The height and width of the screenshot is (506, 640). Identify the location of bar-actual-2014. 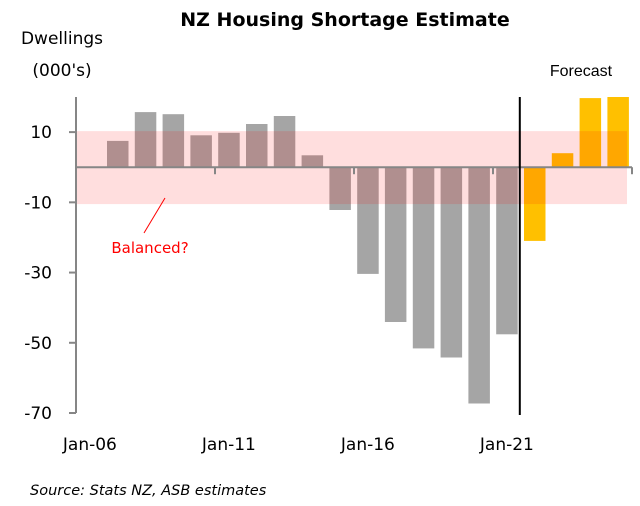
(312, 161).